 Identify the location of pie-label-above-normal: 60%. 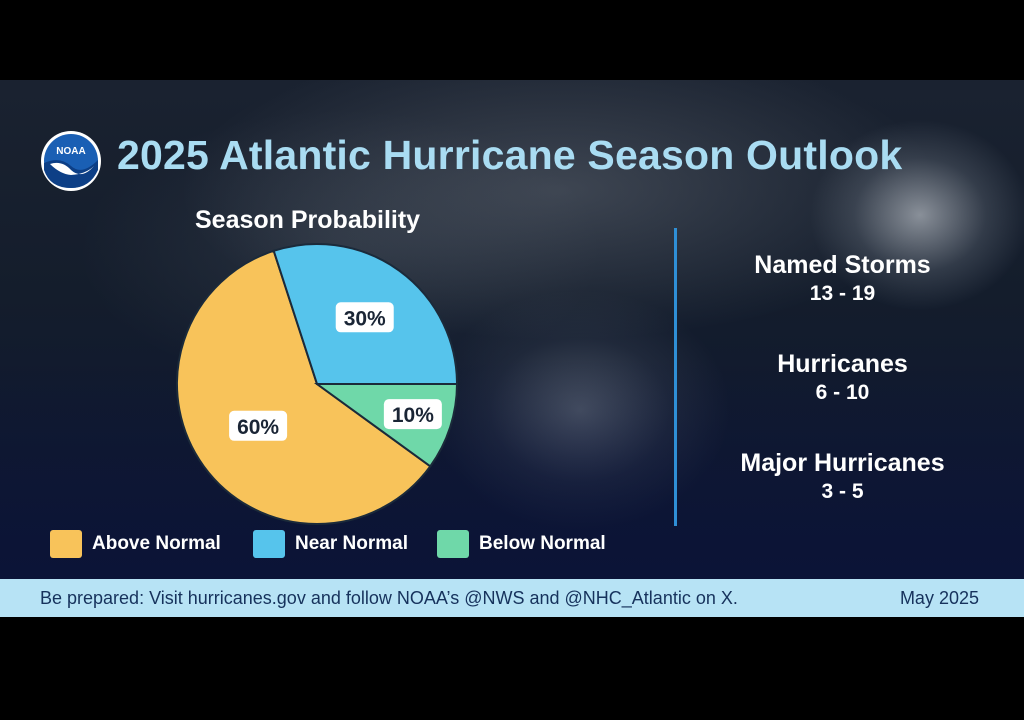
(258, 425).